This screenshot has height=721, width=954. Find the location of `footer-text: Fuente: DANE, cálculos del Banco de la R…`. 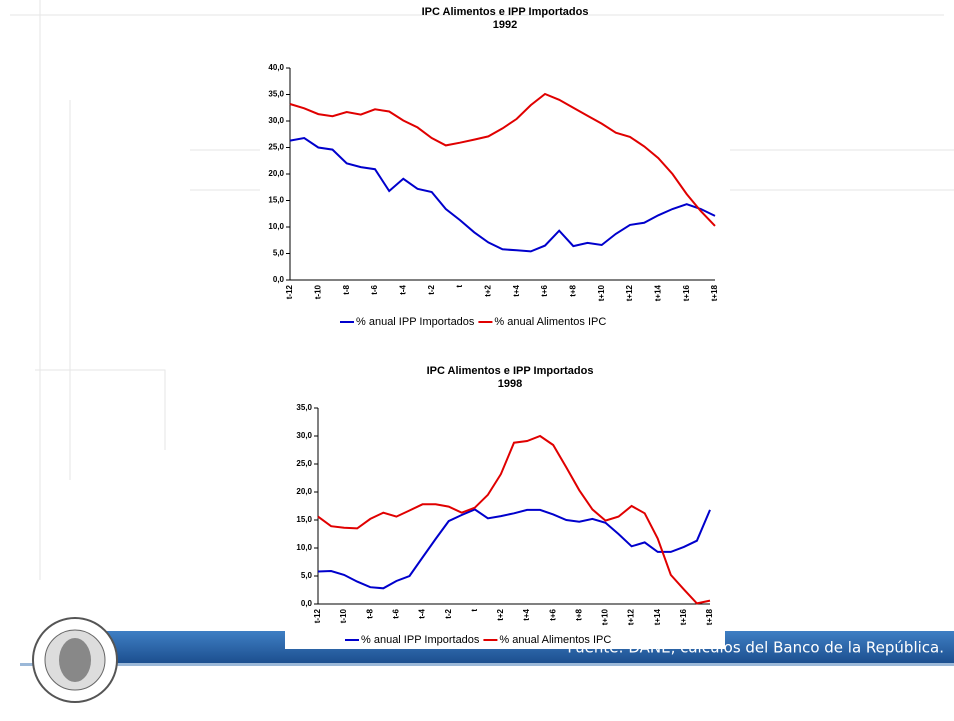

footer-text: Fuente: DANE, cálculos del Banco de la R… is located at coordinates (755, 648).